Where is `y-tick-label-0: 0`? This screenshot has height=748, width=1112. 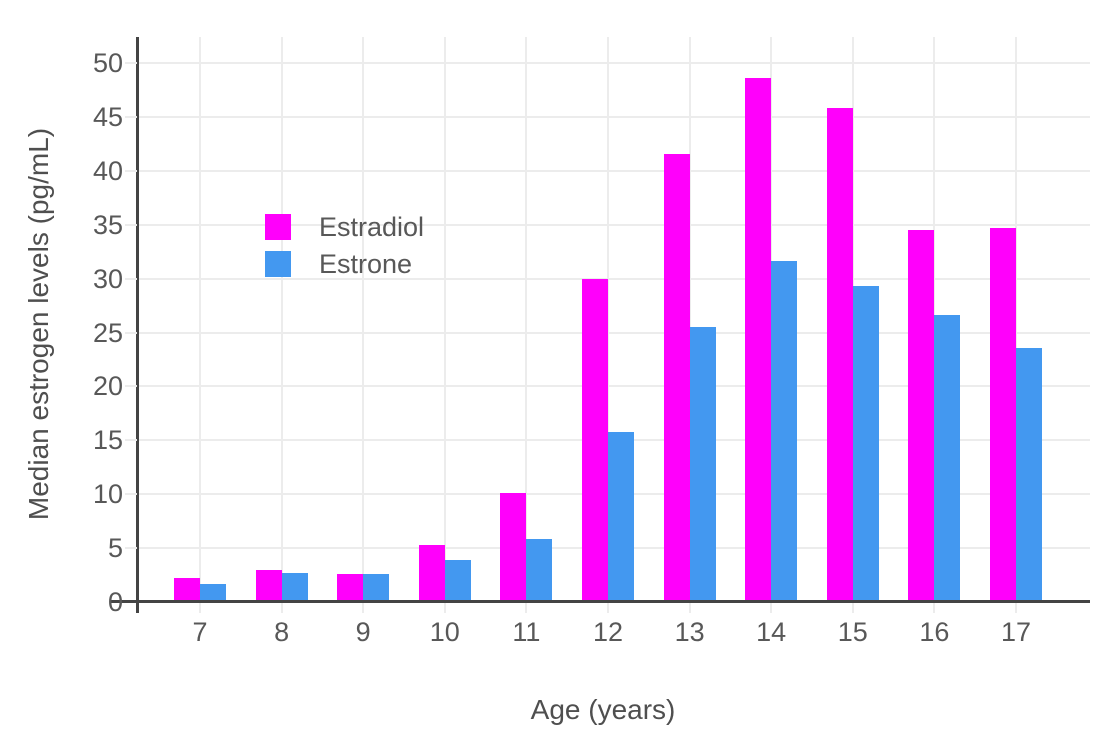 y-tick-label-0: 0 is located at coordinates (115, 602).